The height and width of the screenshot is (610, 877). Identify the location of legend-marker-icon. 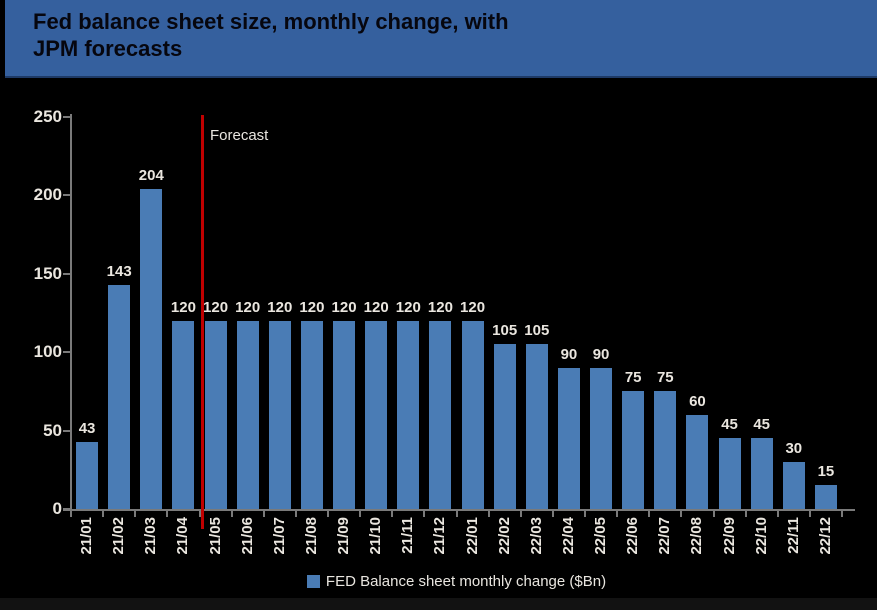
(313, 581).